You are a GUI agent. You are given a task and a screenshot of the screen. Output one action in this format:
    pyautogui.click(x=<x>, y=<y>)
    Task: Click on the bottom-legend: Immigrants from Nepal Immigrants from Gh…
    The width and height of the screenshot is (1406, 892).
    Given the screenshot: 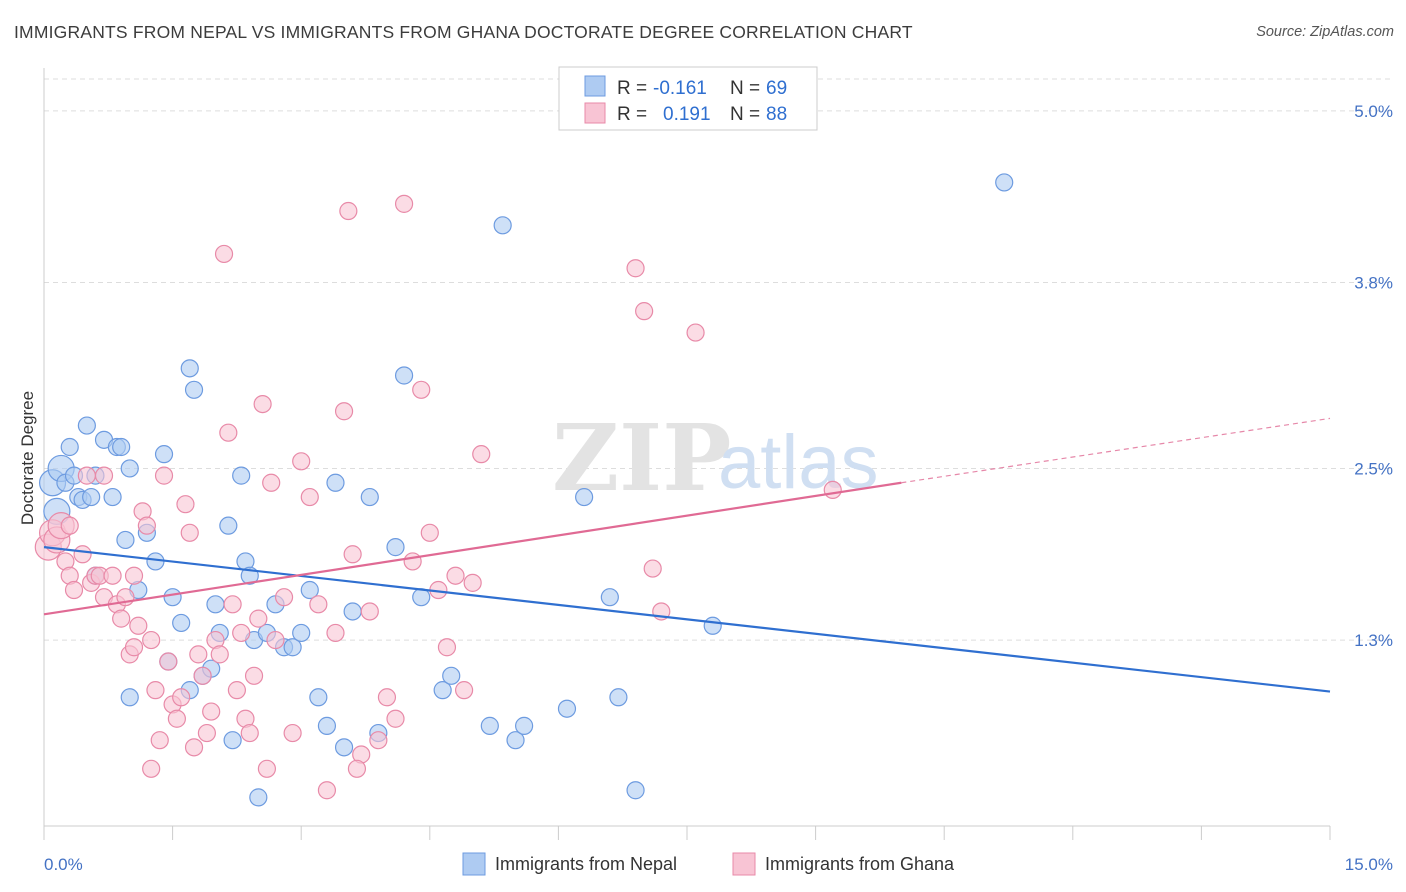 What is the action you would take?
    pyautogui.click(x=708, y=864)
    